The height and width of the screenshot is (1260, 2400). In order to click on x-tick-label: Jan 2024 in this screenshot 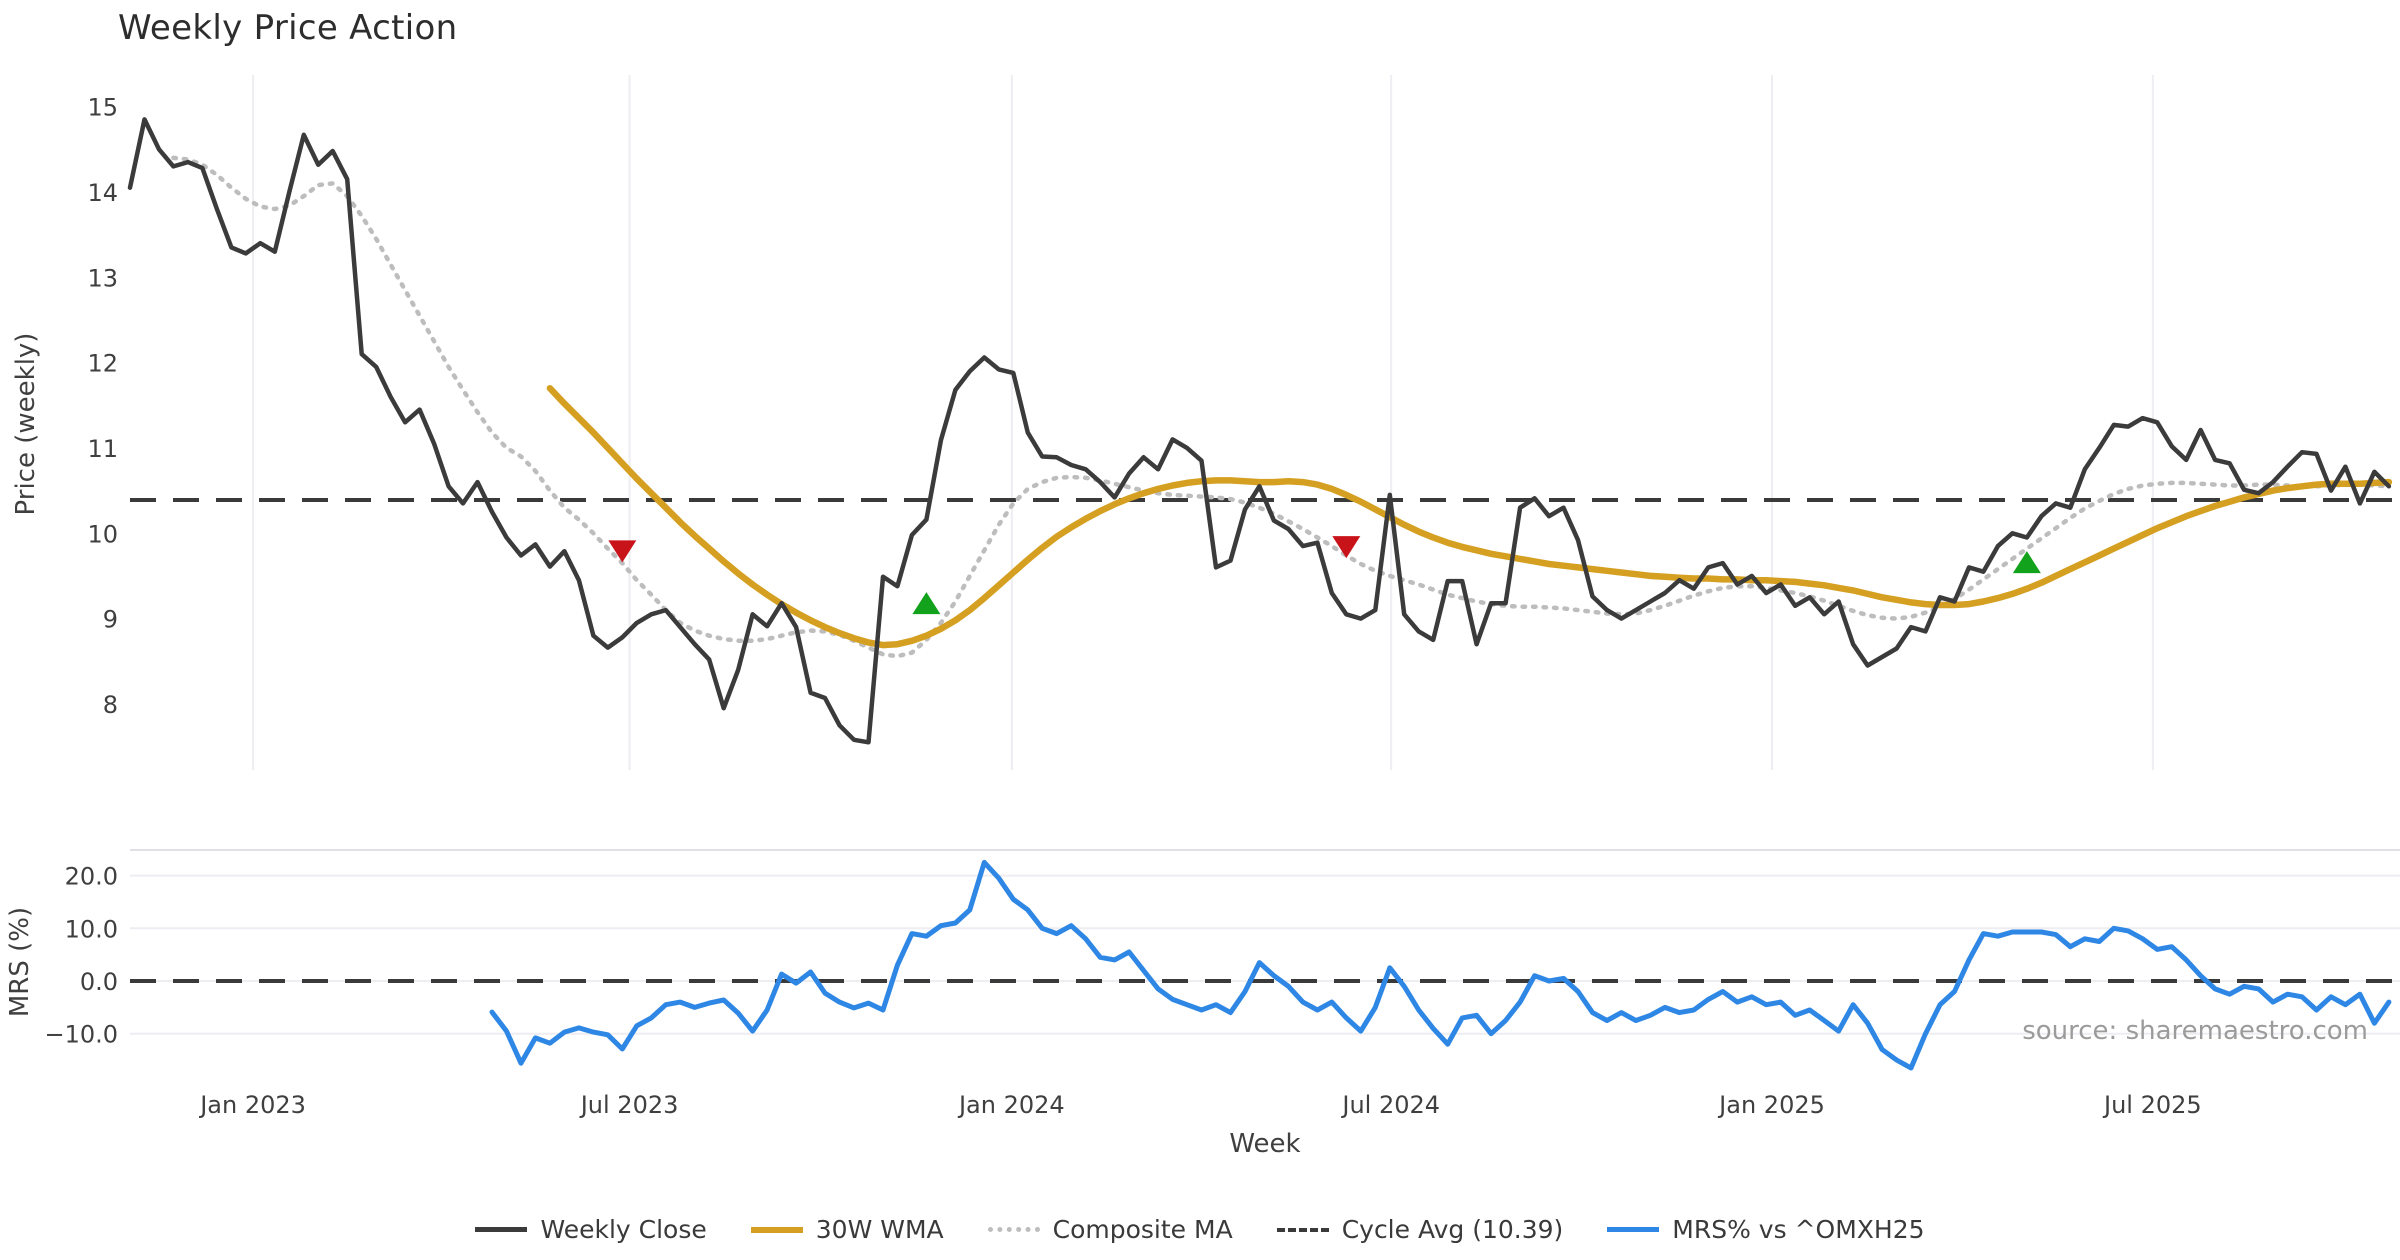, I will do `click(1011, 1105)`.